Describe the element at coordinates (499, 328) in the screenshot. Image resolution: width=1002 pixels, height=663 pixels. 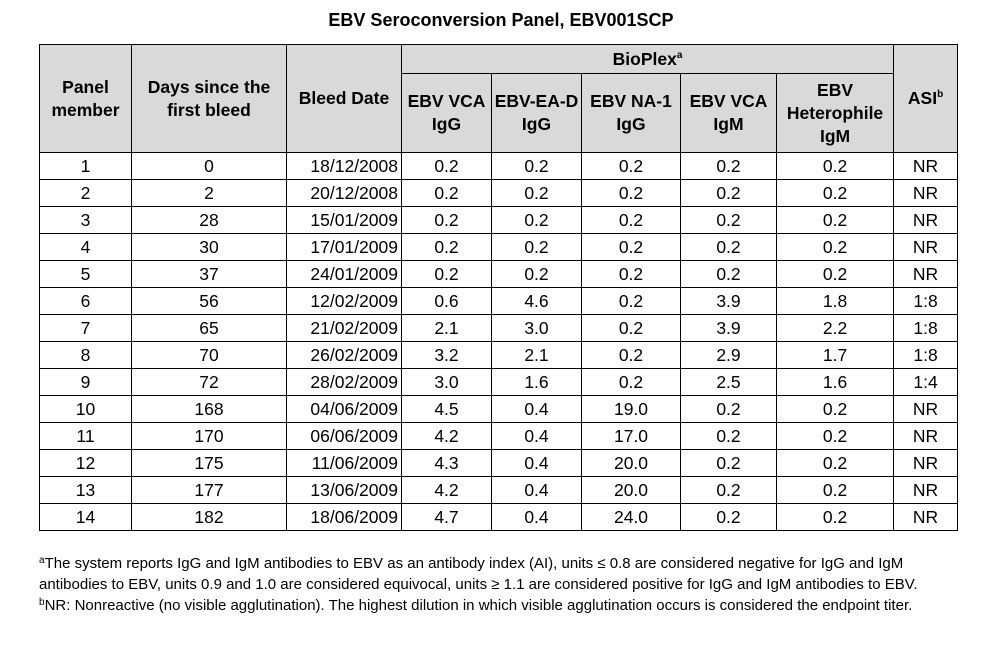
I see `table-row: 7 65 21/02/2009 2.1 3.0 0.2 3.9 2.2 1:8` at that location.